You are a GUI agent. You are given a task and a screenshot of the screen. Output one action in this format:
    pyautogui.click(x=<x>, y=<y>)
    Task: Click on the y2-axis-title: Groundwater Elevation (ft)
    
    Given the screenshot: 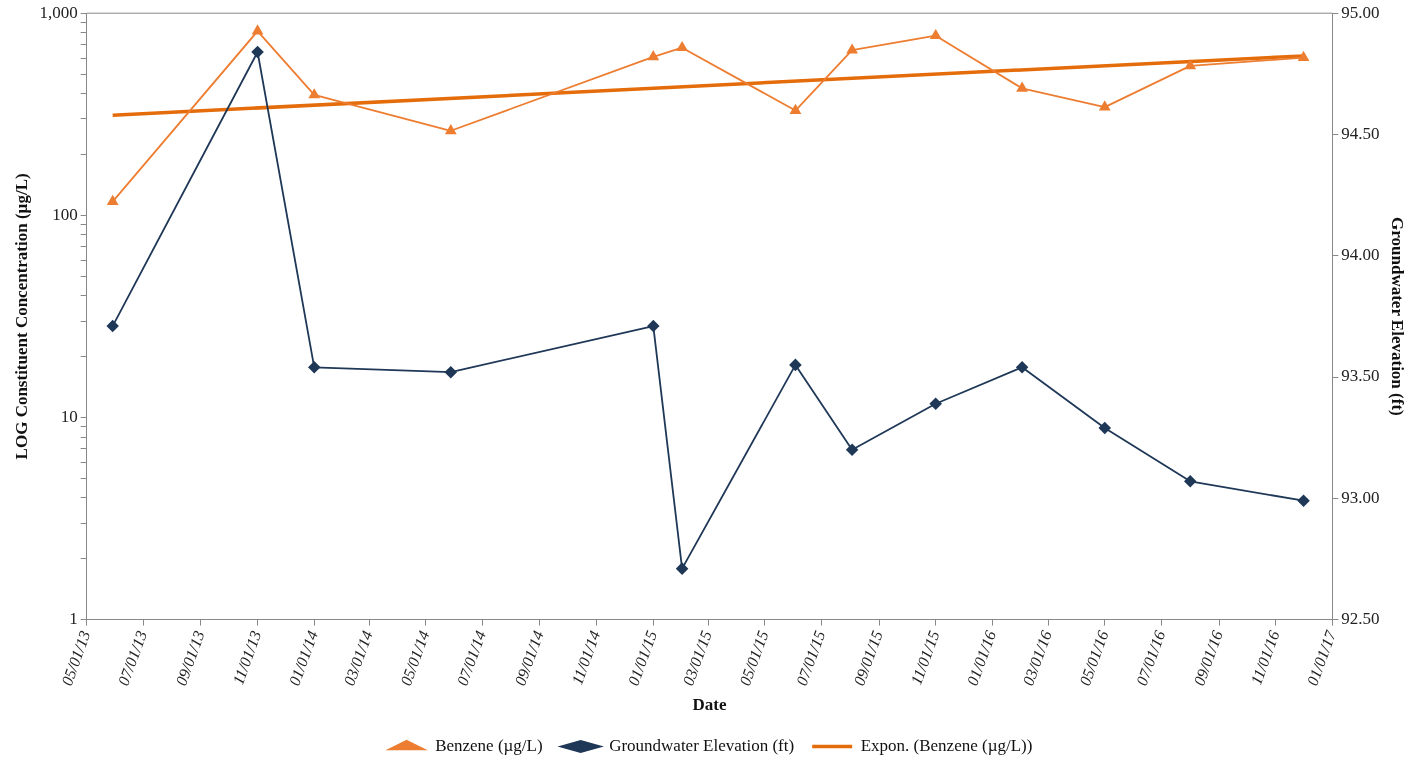 What is the action you would take?
    pyautogui.click(x=1398, y=316)
    